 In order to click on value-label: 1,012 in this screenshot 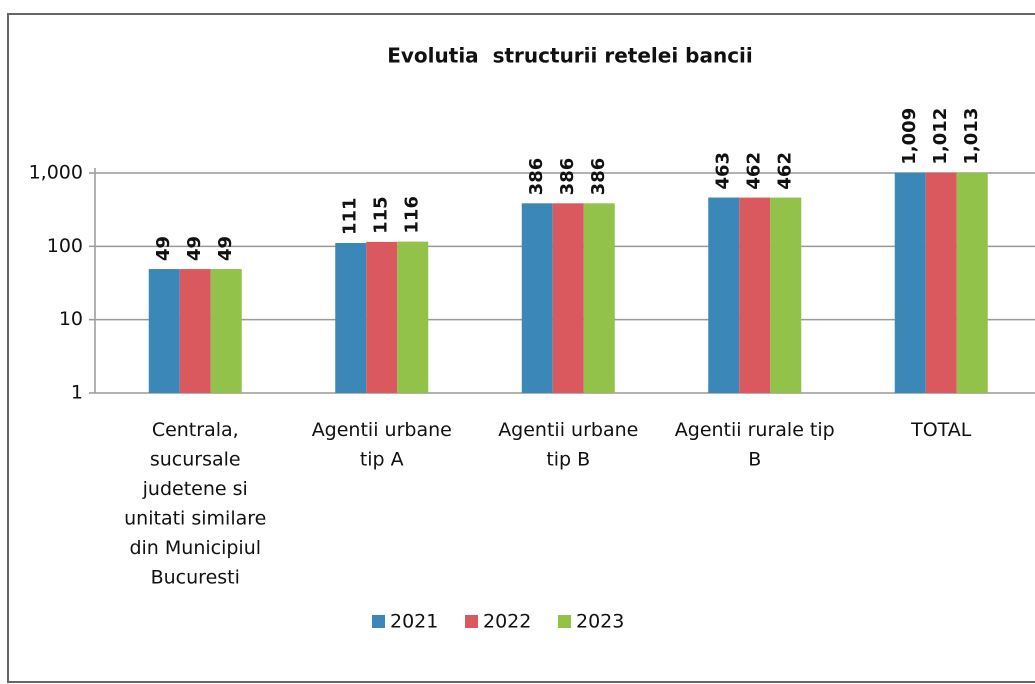, I will do `click(940, 136)`.